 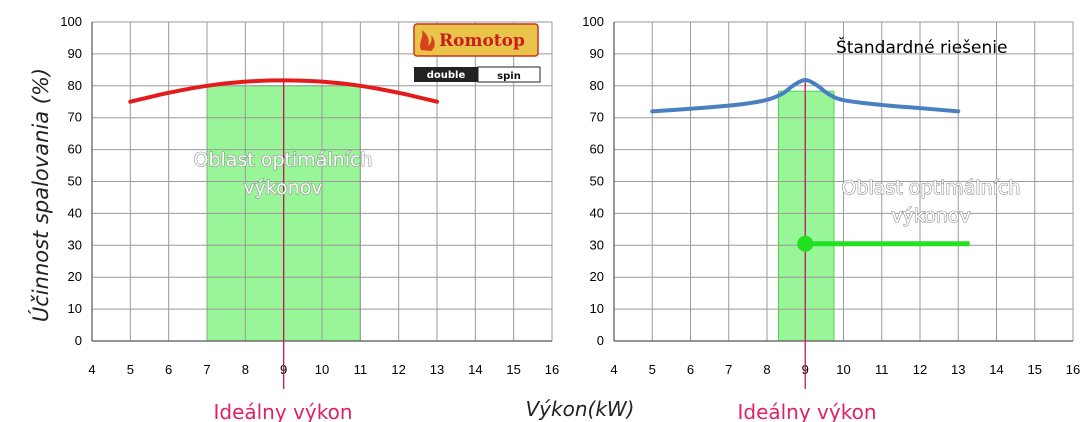 What do you see at coordinates (40, 195) in the screenshot?
I see `y-axis-label: Účinnost spalovania (%)` at bounding box center [40, 195].